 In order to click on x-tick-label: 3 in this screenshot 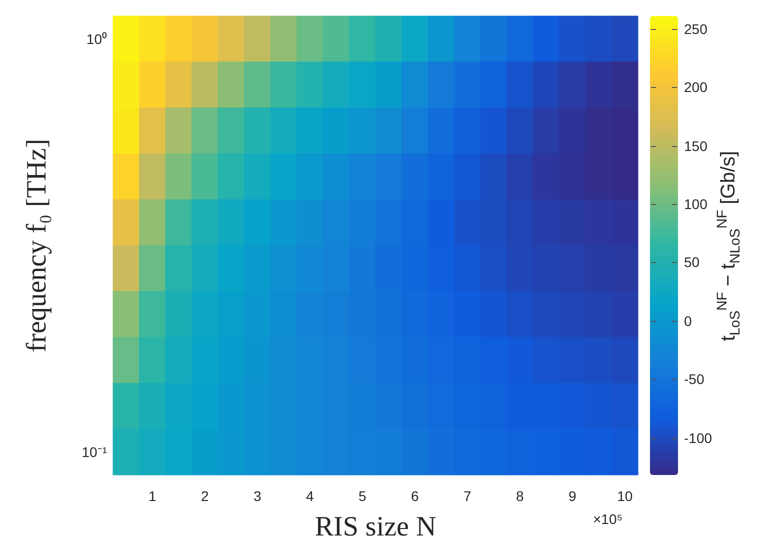, I will do `click(257, 496)`.